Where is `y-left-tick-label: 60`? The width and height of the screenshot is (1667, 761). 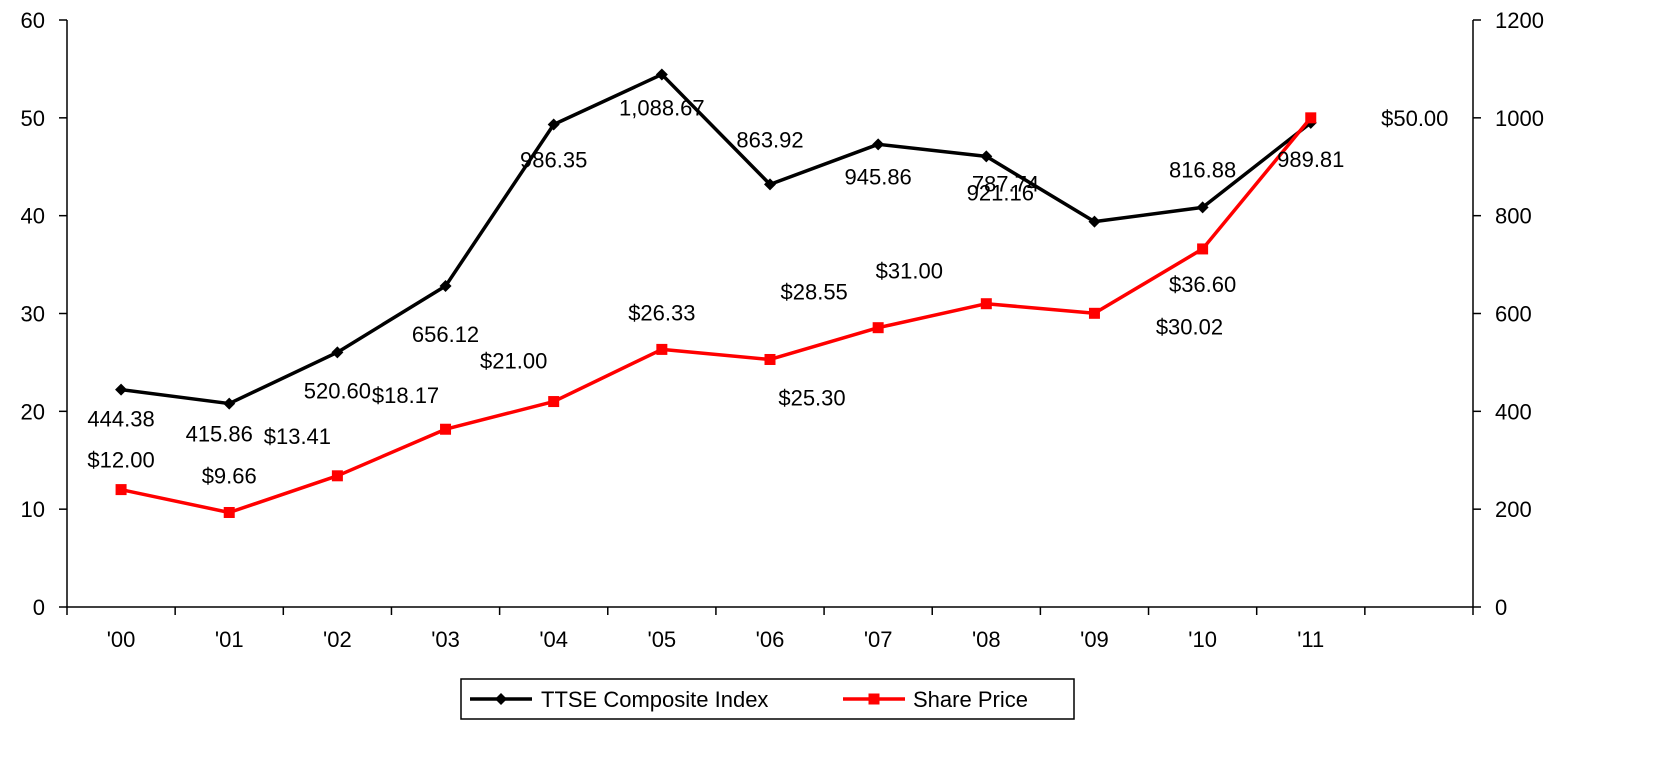 y-left-tick-label: 60 is located at coordinates (33, 20).